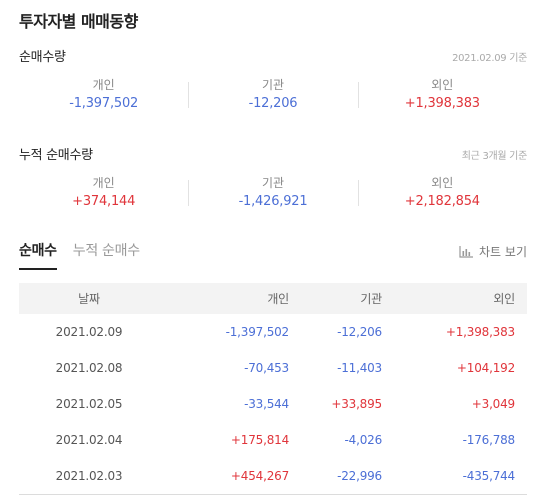 The image size is (544, 496). What do you see at coordinates (442, 103) in the screenshot?
I see `summary-value: +1,398,383` at bounding box center [442, 103].